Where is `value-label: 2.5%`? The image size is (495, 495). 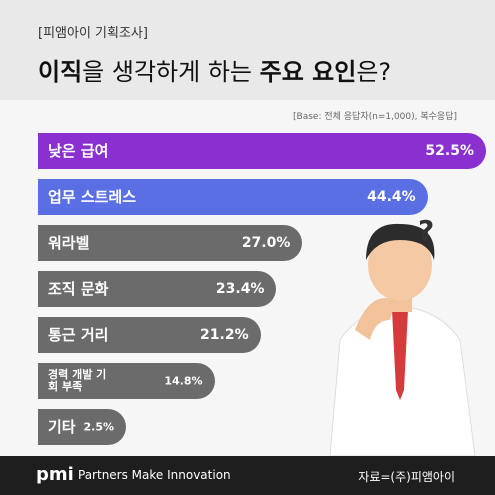 value-label: 2.5% is located at coordinates (98, 427).